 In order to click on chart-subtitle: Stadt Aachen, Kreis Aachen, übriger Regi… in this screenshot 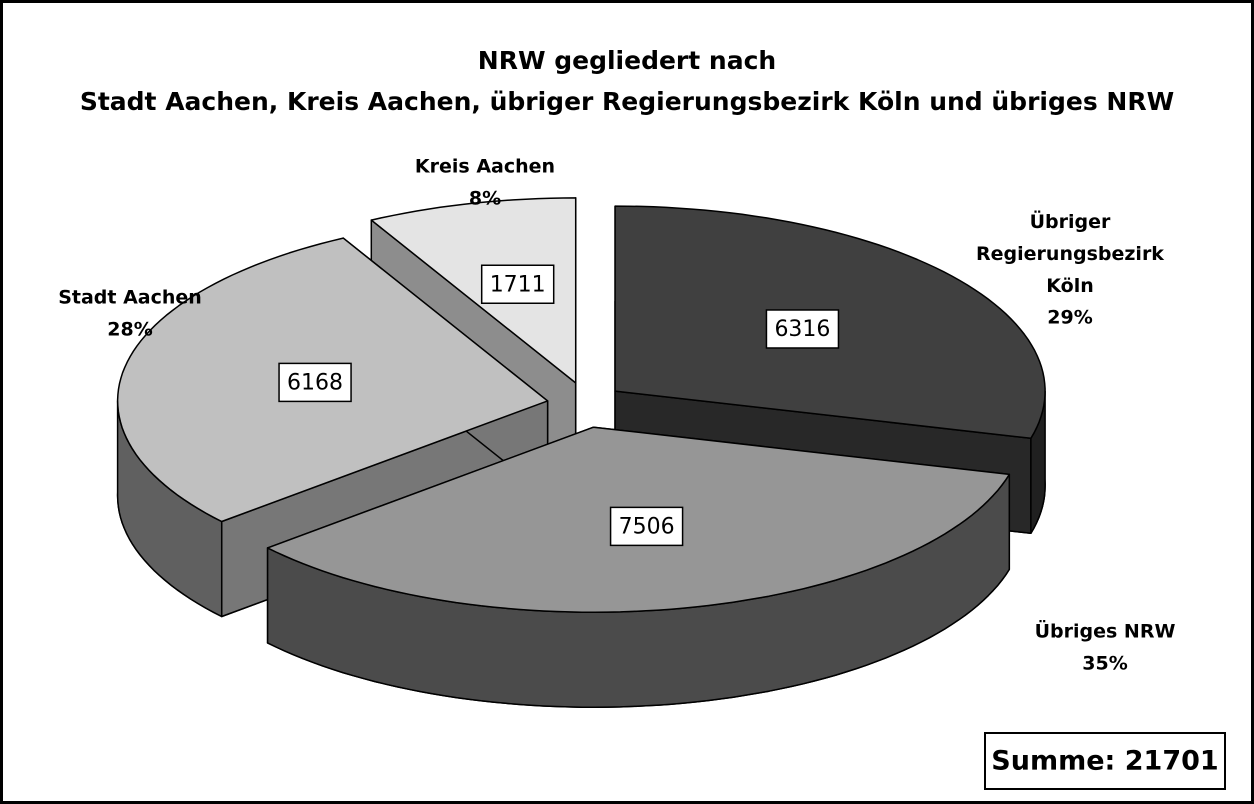, I will do `click(627, 101)`.